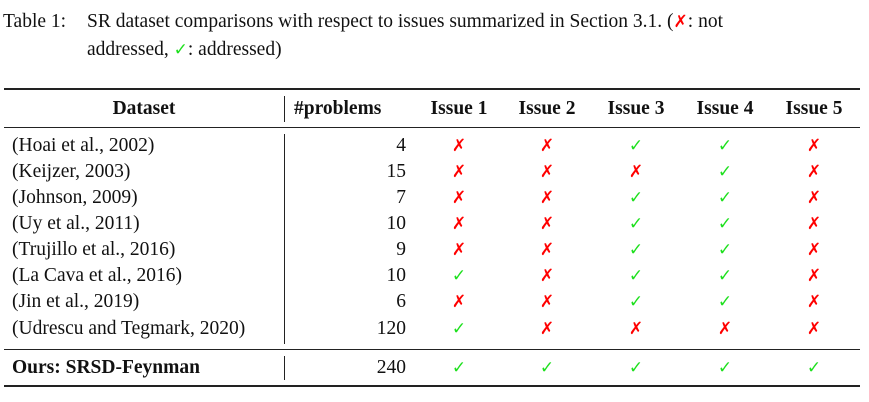  I want to click on problem-count: 9, so click(401, 249).